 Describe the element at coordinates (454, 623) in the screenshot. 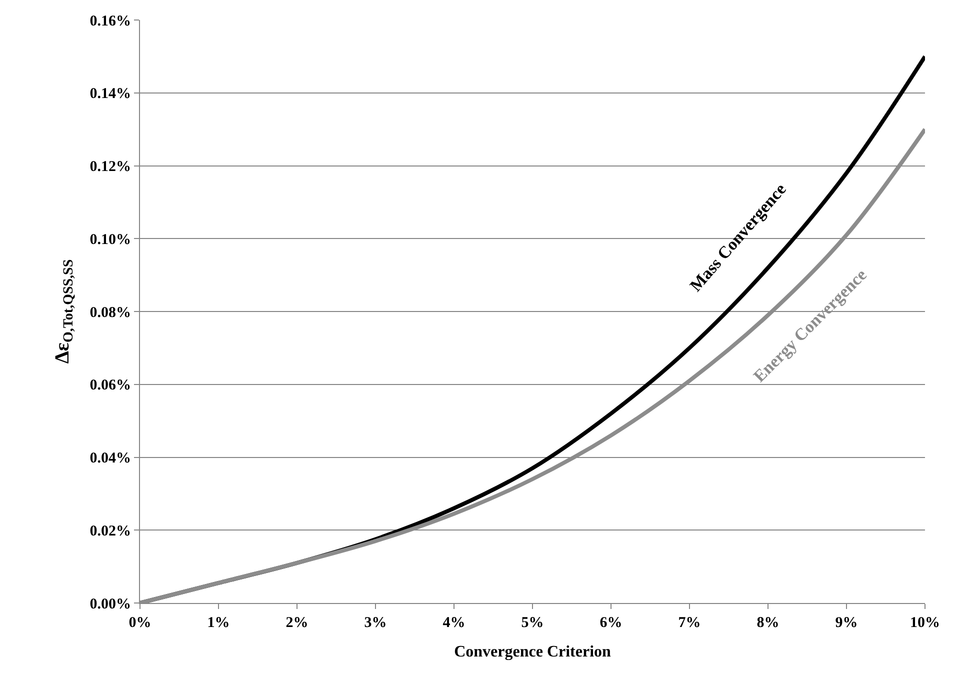

I see `x-tick-label: 4%` at that location.